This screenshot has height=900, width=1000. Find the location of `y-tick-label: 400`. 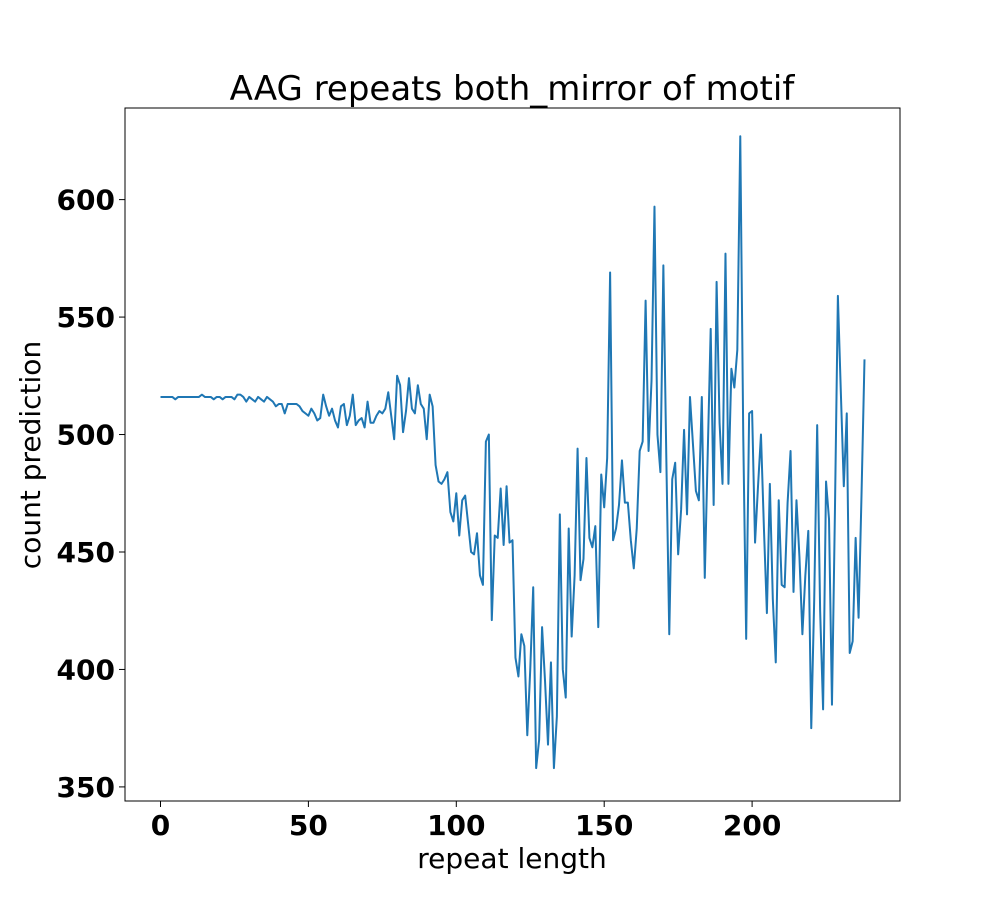

y-tick-label: 400 is located at coordinates (86, 669).